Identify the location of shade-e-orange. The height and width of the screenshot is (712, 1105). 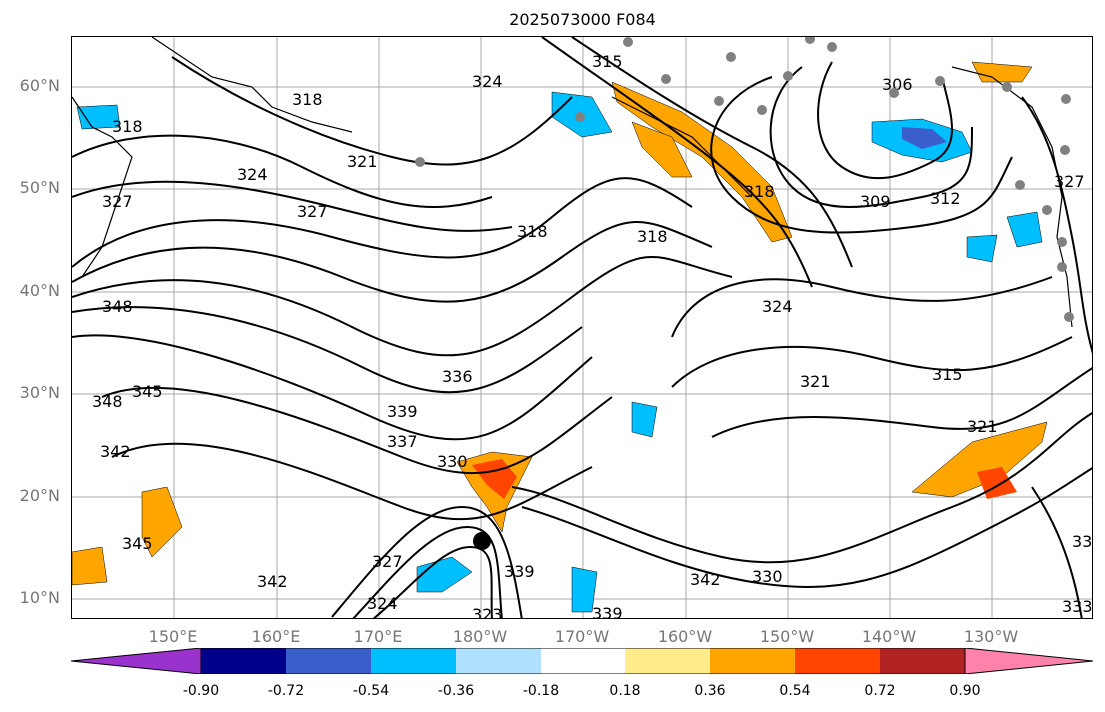
(979, 459).